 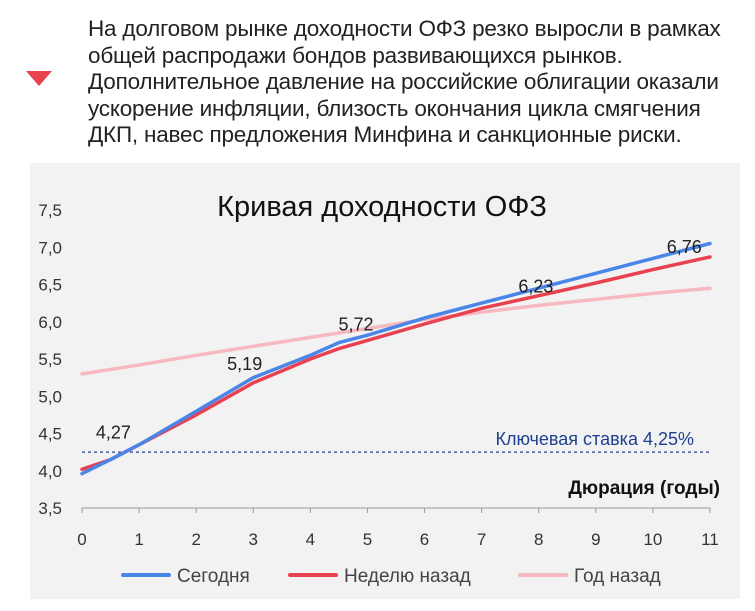 I want to click on legend-item-year-ago: Год назад, so click(x=589, y=576).